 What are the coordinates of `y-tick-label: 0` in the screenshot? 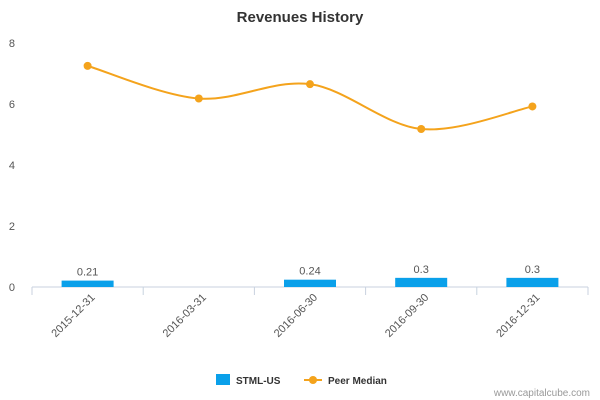 It's located at (12, 288).